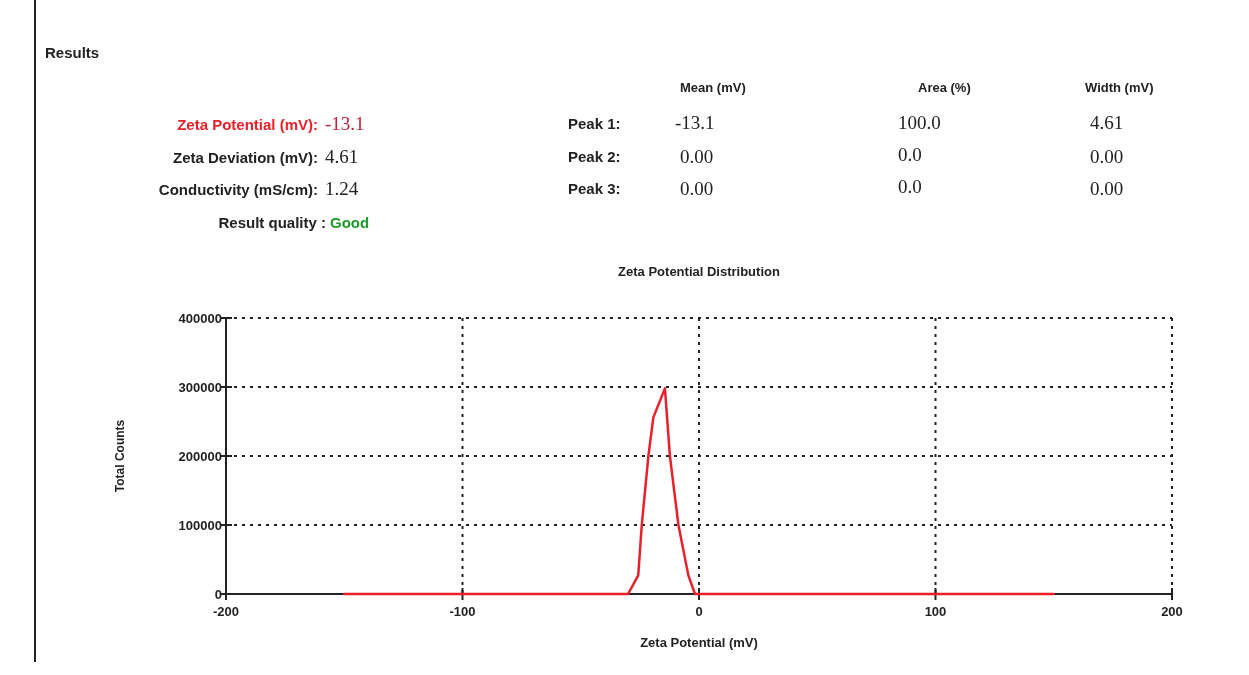 The image size is (1249, 675). What do you see at coordinates (1119, 87) in the screenshot?
I see `text: Width (mV)` at bounding box center [1119, 87].